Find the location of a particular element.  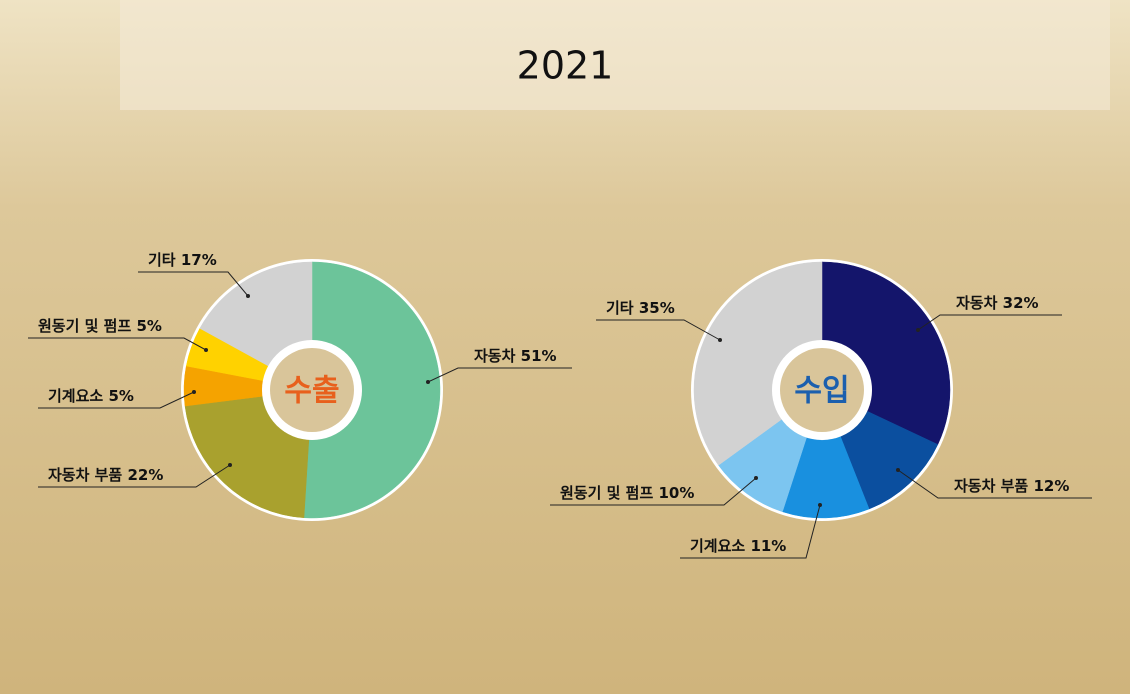

slice-label: 자동차 부품 22% is located at coordinates (105, 475).